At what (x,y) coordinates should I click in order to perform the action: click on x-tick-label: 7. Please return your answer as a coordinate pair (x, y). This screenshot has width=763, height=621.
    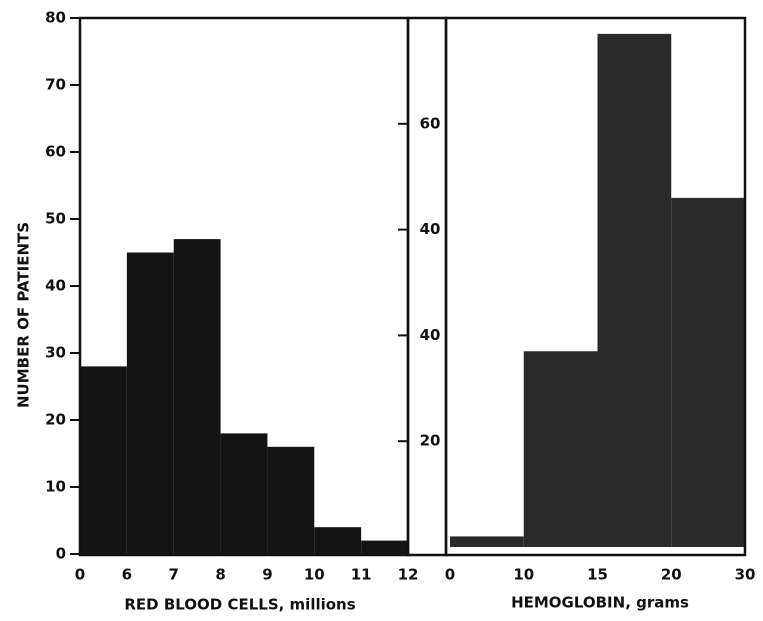
    Looking at the image, I should click on (173, 575).